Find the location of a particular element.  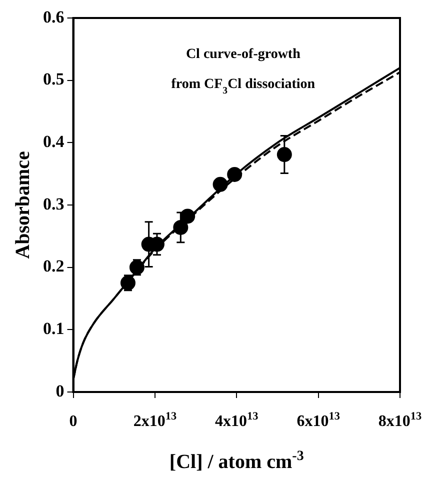

y-axis-title: Absorbamce is located at coordinates (23, 204).